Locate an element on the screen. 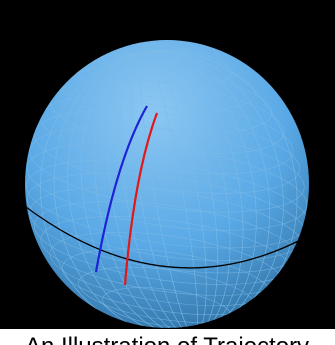  caption-text: An Illustration of Trajectory is located at coordinates (167, 339).